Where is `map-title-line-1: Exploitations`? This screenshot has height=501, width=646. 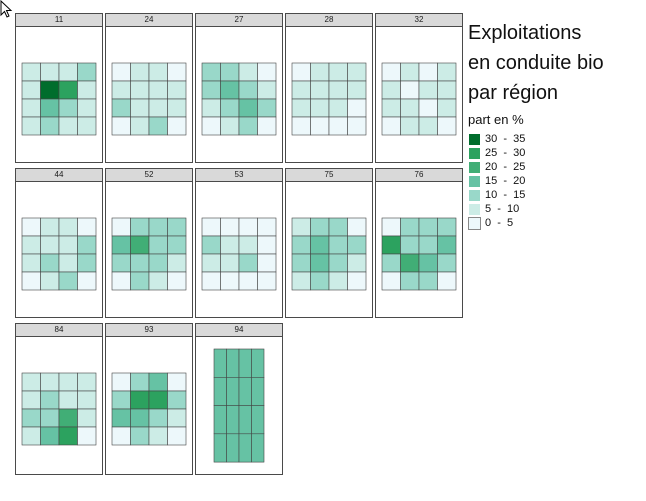
map-title-line-1: Exploitations is located at coordinates (525, 33).